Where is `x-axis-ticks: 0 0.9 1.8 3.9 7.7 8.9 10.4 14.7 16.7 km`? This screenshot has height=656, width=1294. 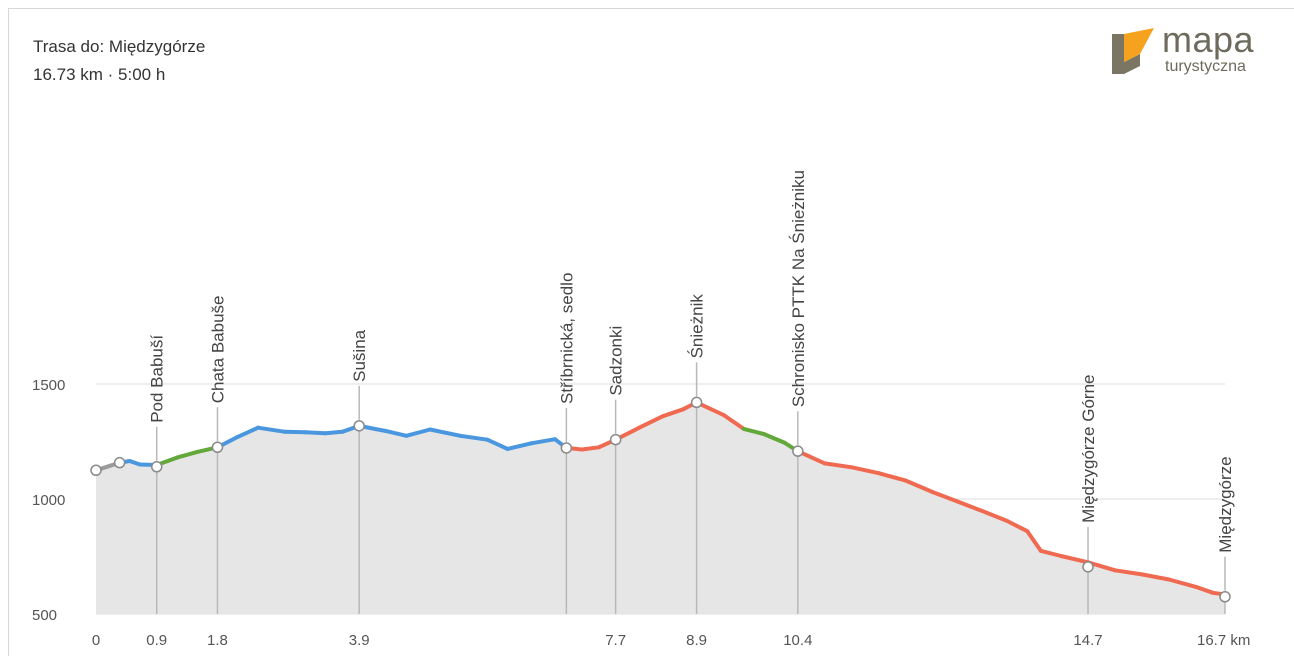
x-axis-ticks: 0 0.9 1.8 3.9 7.7 8.9 10.4 14.7 16.7 km is located at coordinates (671, 640).